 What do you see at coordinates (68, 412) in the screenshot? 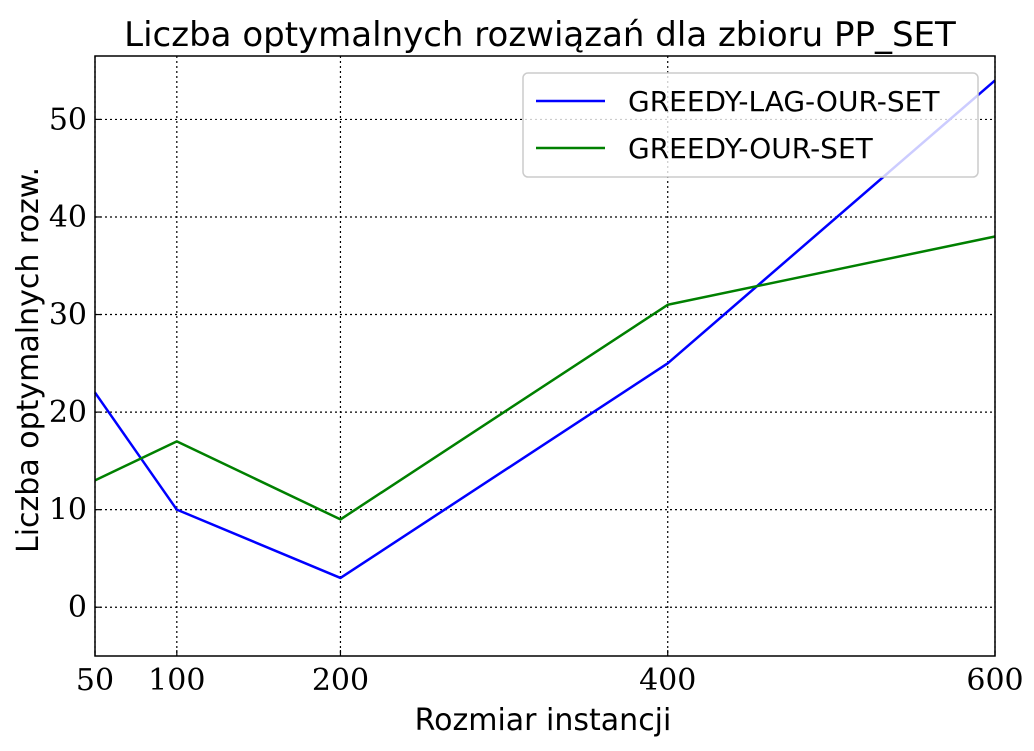
I see `y-tick-label: 20` at bounding box center [68, 412].